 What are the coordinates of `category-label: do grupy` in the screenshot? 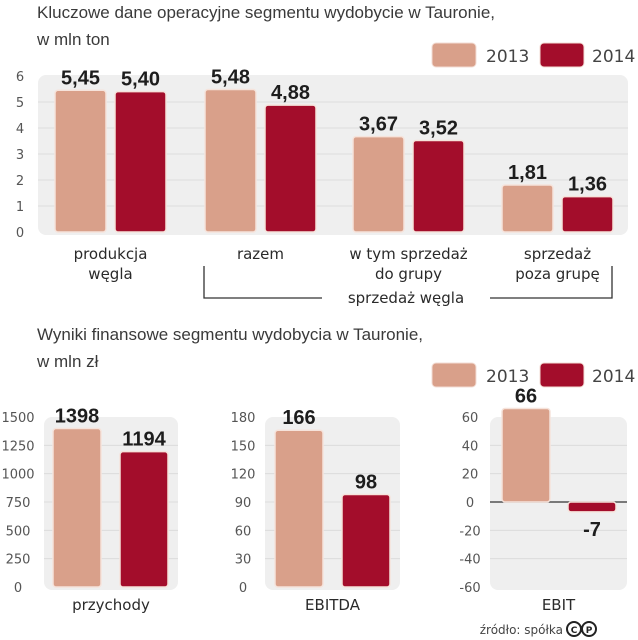 It's located at (408, 274).